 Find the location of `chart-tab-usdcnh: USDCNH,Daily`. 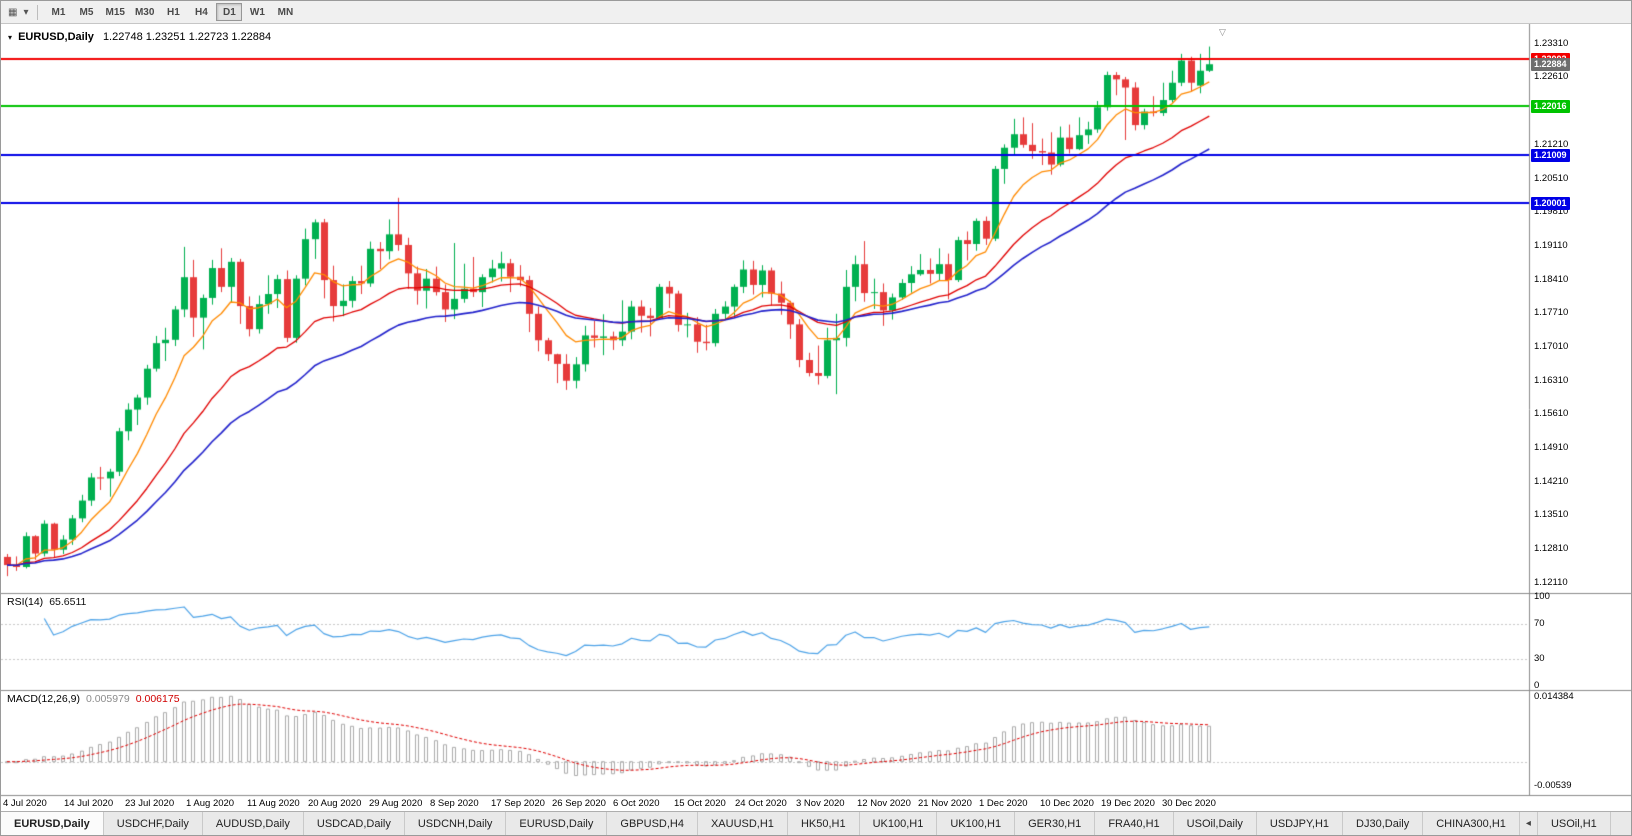

chart-tab-usdcnh: USDCNH,Daily is located at coordinates (455, 823).